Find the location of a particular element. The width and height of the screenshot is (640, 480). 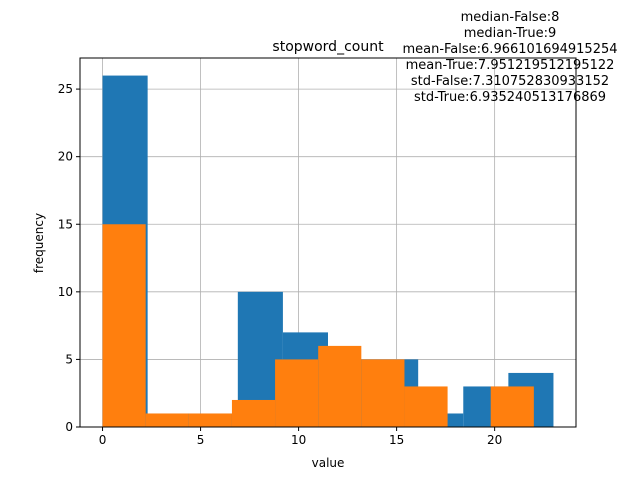

x-tick-label: 20 is located at coordinates (494, 440).